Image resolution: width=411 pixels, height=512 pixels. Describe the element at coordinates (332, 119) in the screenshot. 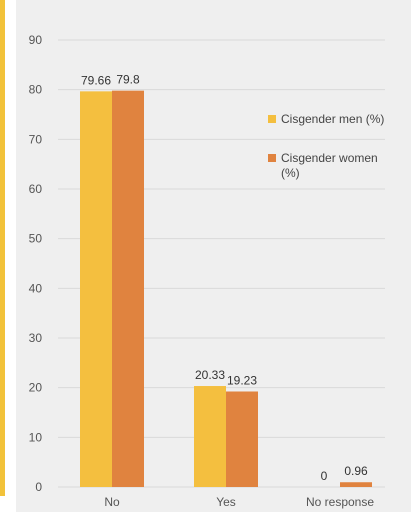

I see `legend-label: Cisgender men (%)` at that location.